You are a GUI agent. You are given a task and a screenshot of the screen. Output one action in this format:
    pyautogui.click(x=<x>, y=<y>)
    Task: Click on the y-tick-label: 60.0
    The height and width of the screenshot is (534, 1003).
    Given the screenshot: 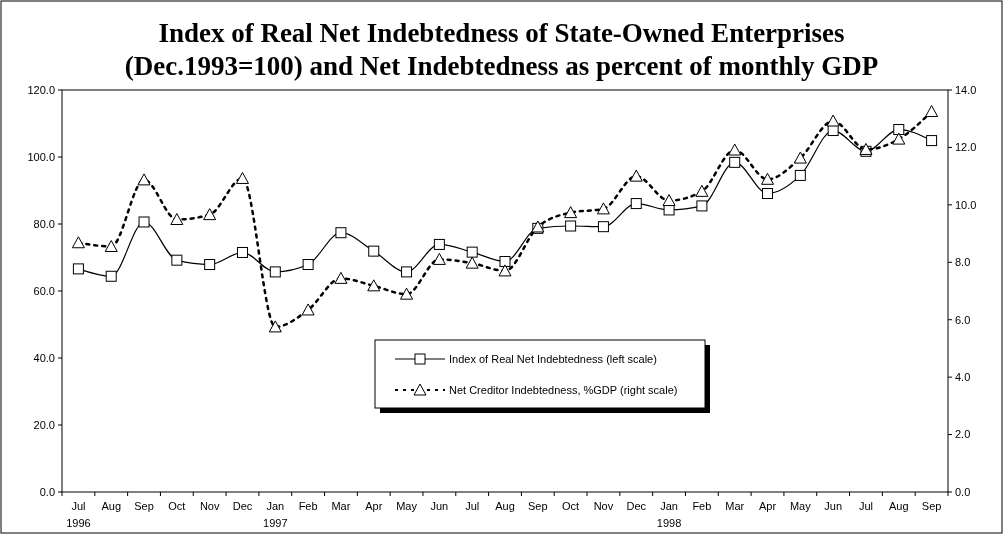 What is the action you would take?
    pyautogui.click(x=44, y=290)
    